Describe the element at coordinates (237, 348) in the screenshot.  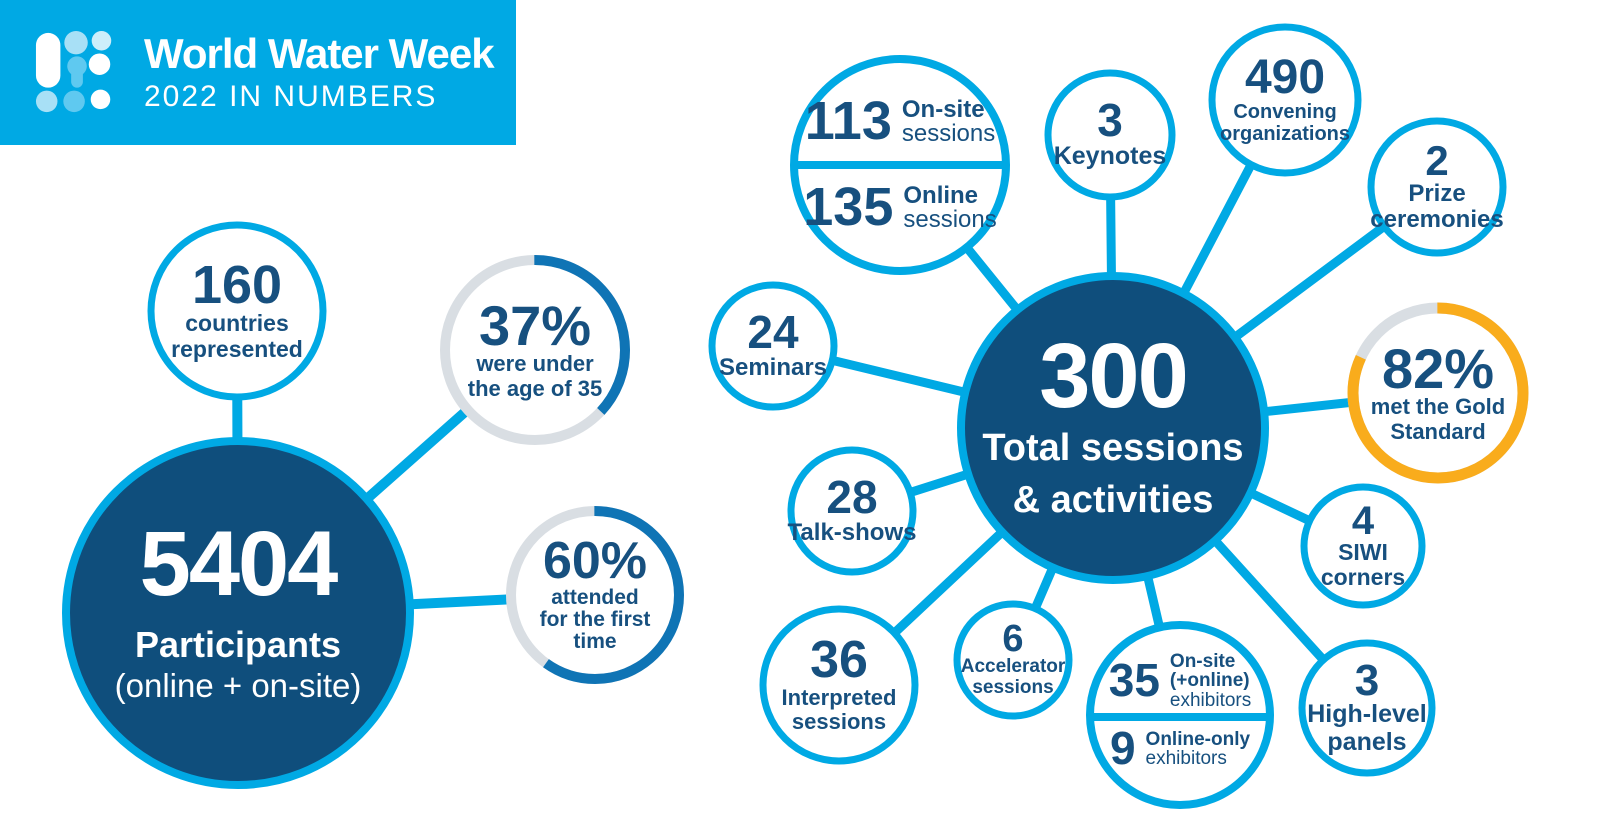
I see `countries-label-line2: represented` at that location.